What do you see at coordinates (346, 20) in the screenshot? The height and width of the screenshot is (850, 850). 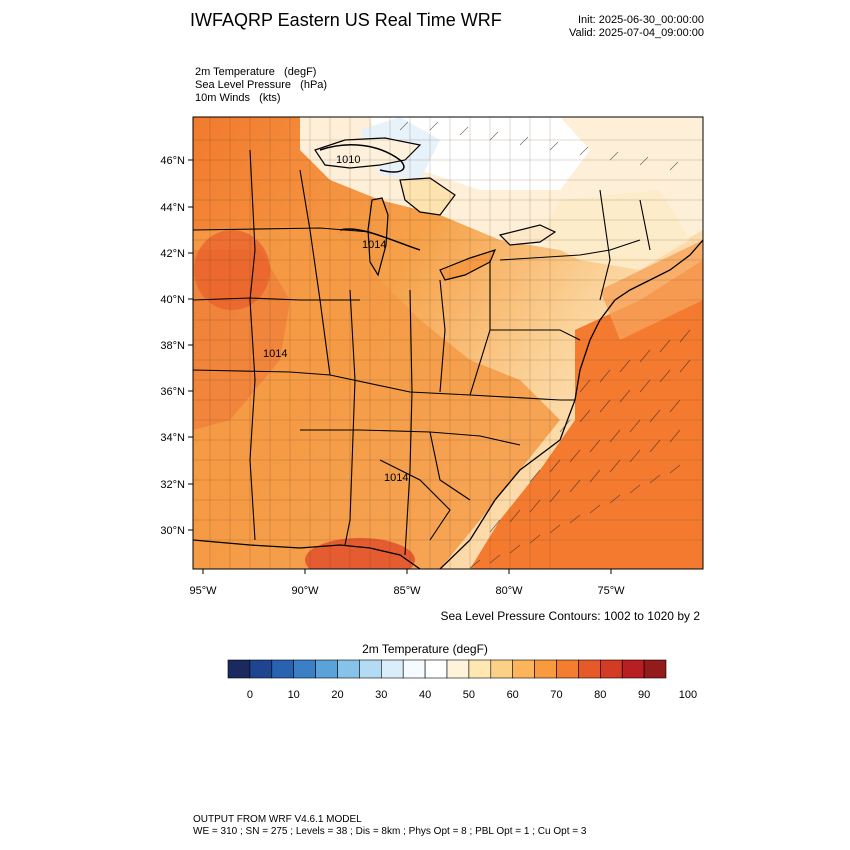 I see `plot-title: IWFAQRP Eastern US Real Time WRF` at bounding box center [346, 20].